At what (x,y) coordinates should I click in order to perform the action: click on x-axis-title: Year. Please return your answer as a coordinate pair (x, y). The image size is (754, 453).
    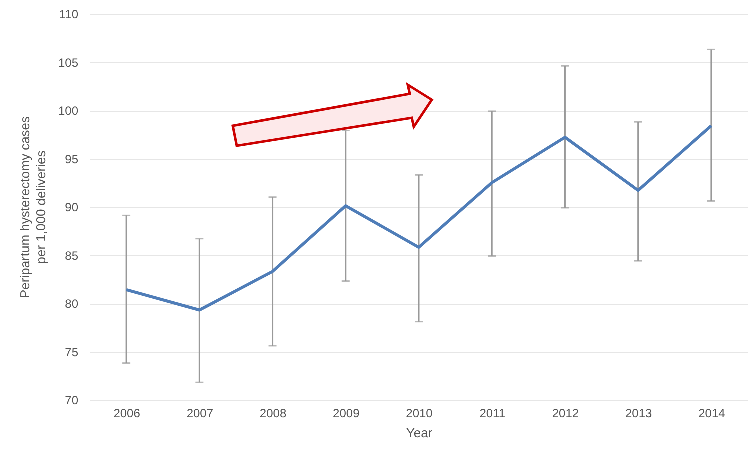
    Looking at the image, I should click on (420, 433).